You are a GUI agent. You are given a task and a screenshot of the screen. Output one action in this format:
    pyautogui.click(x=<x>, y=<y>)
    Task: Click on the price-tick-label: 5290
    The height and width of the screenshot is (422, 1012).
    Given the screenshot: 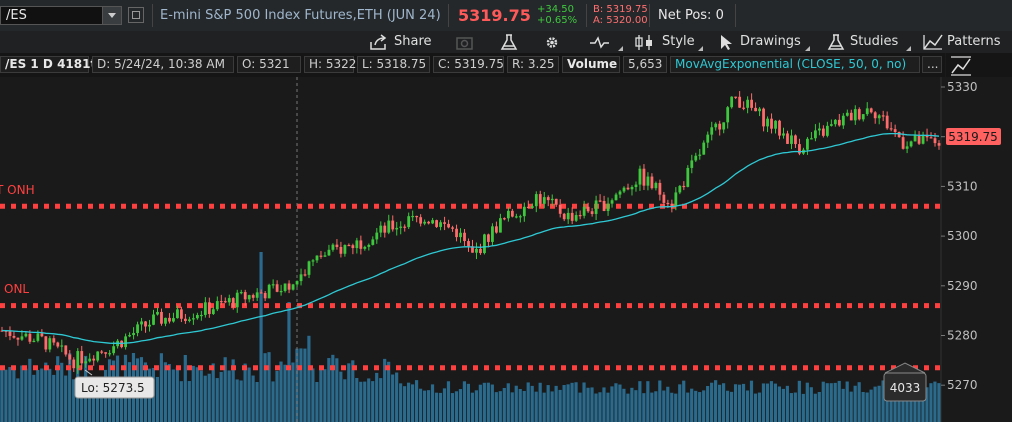 What is the action you would take?
    pyautogui.click(x=962, y=286)
    